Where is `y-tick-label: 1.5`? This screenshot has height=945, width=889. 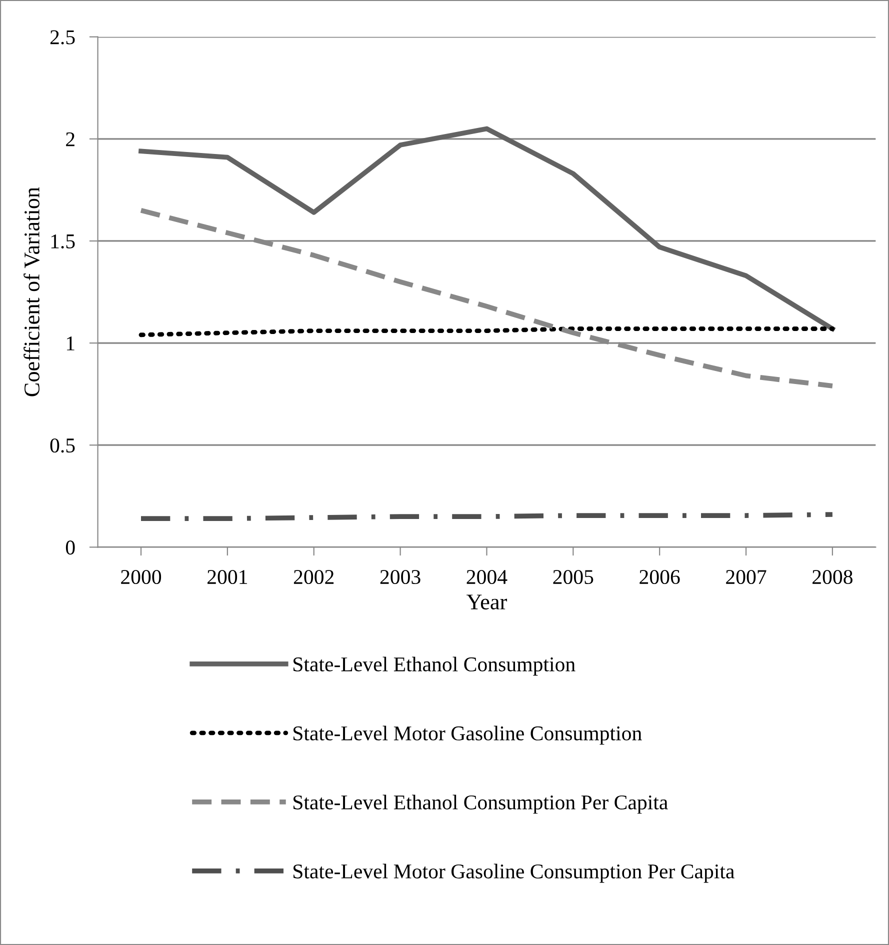
y-tick-label: 1.5 is located at coordinates (63, 241).